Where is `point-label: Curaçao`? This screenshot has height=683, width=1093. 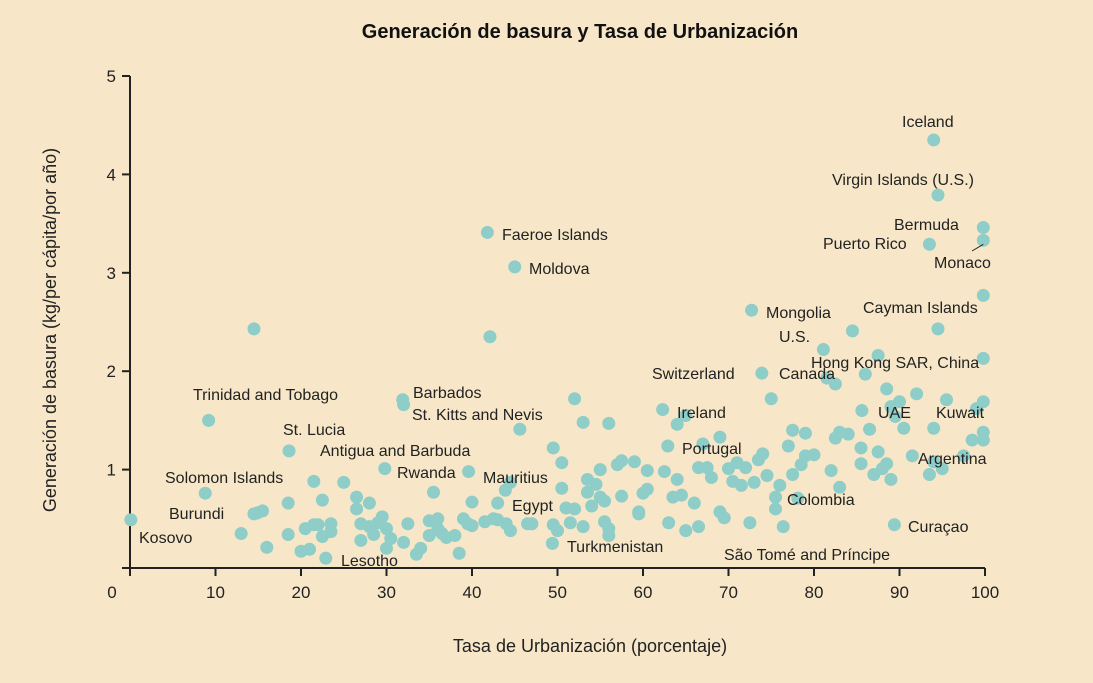 point-label: Curaçao is located at coordinates (938, 527).